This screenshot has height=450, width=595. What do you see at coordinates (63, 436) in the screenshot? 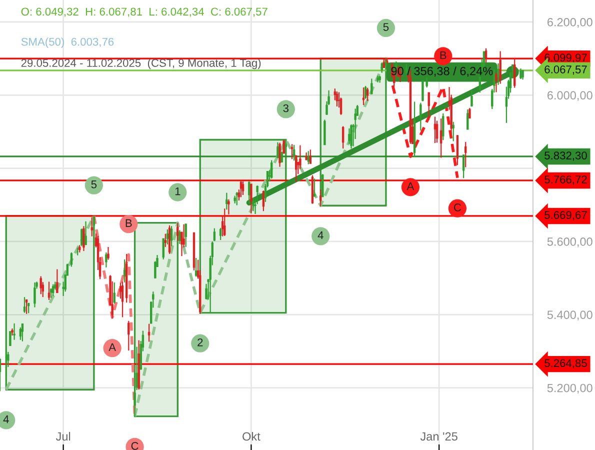
I see `x-tick-label: Jul` at bounding box center [63, 436].